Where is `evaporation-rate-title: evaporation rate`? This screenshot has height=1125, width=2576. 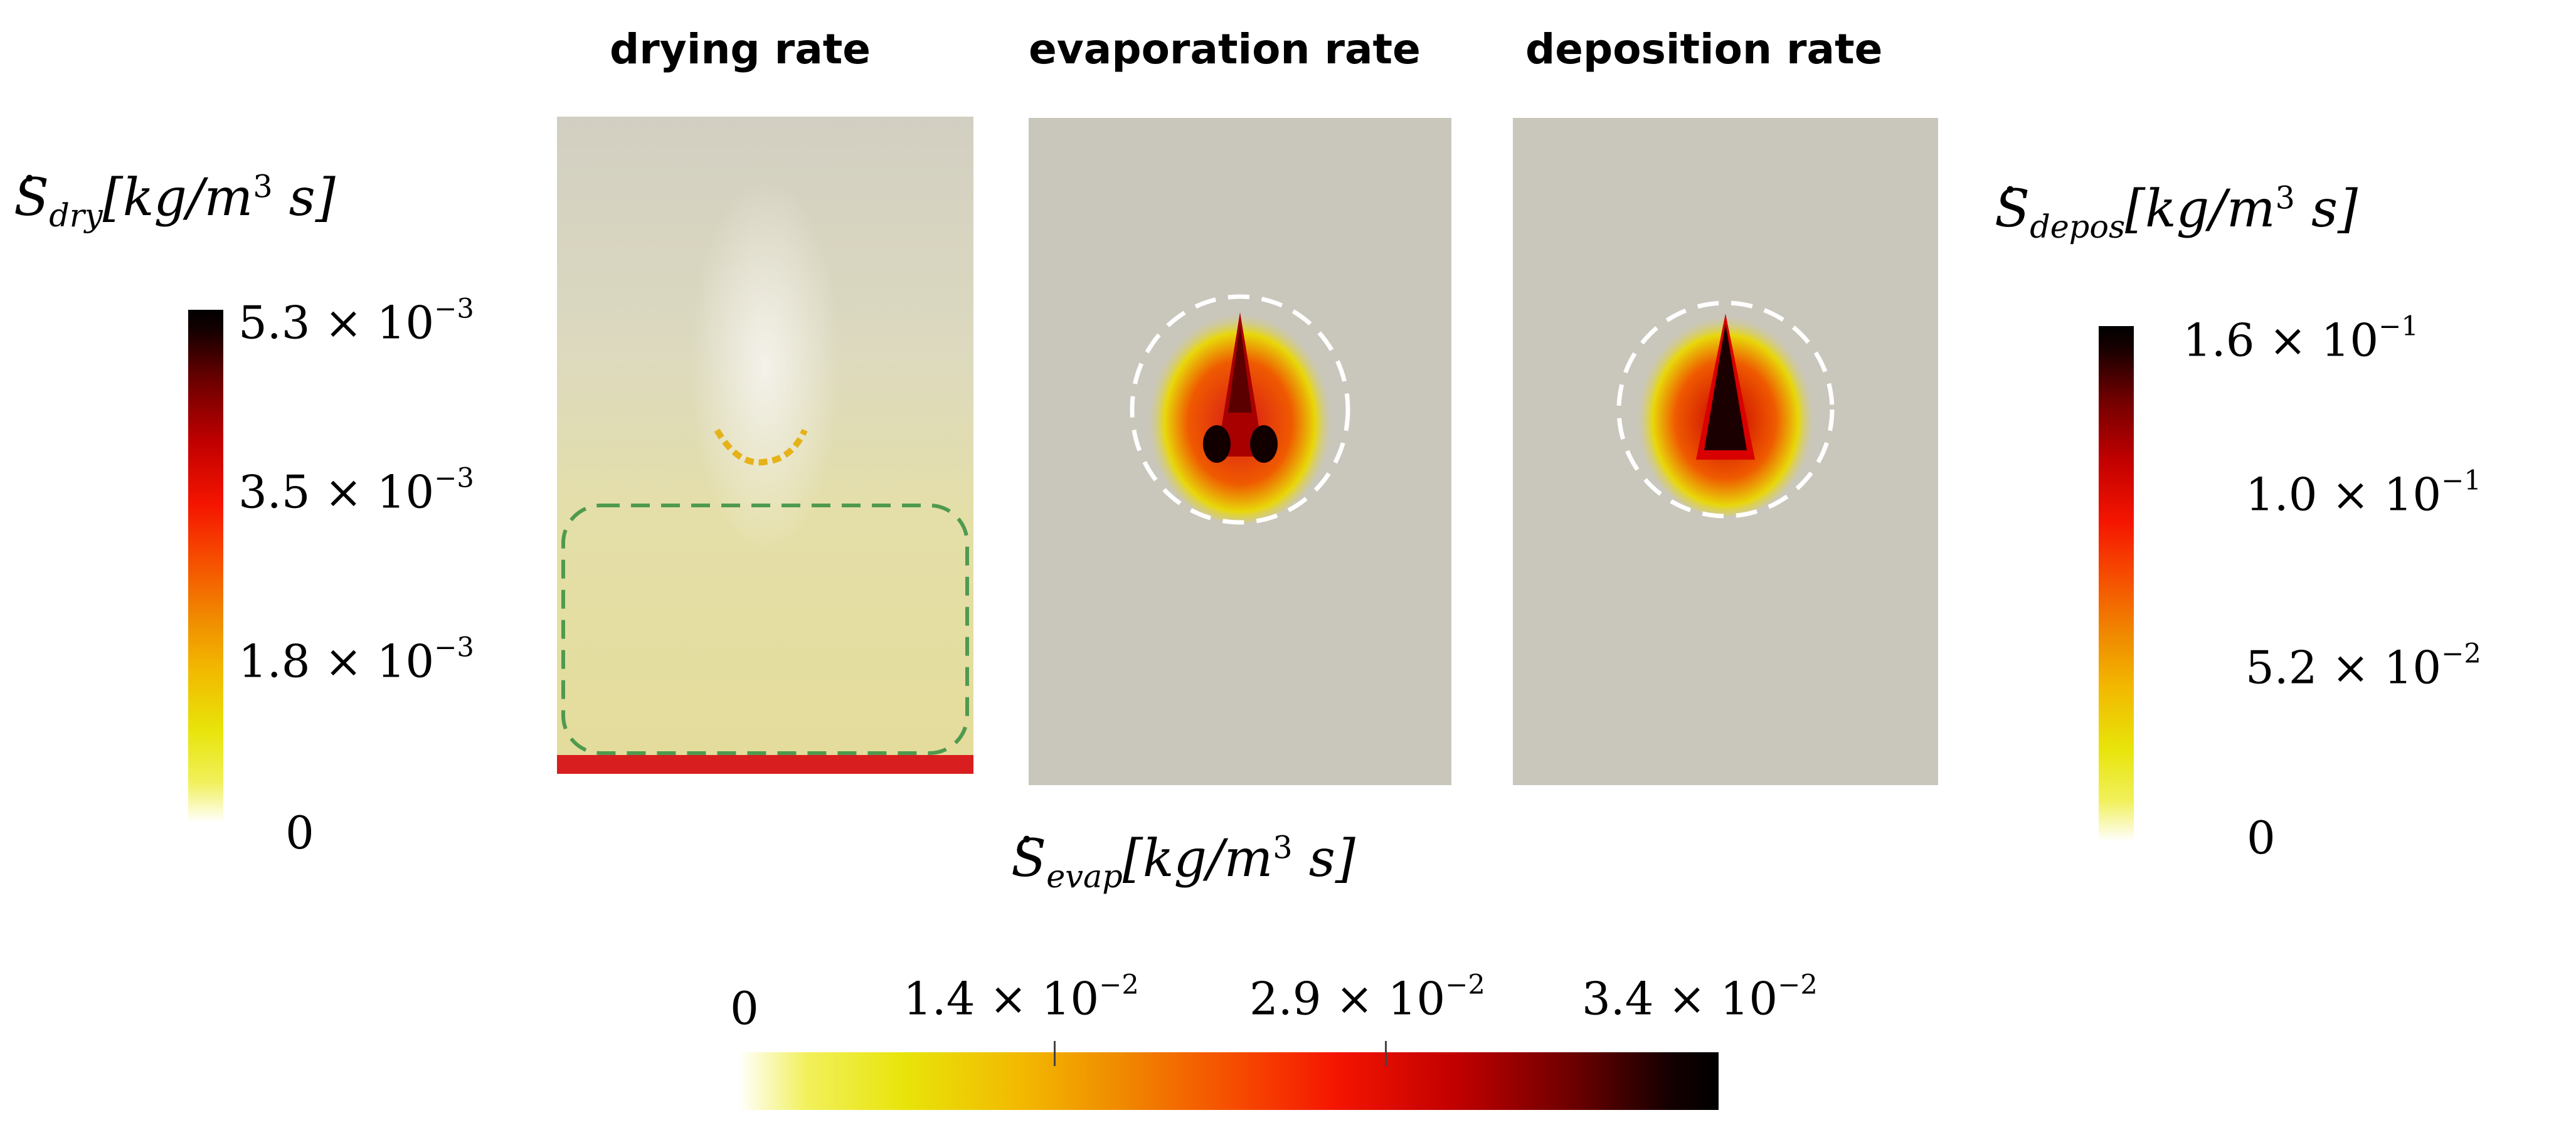 evaporation-rate-title: evaporation rate is located at coordinates (1225, 49).